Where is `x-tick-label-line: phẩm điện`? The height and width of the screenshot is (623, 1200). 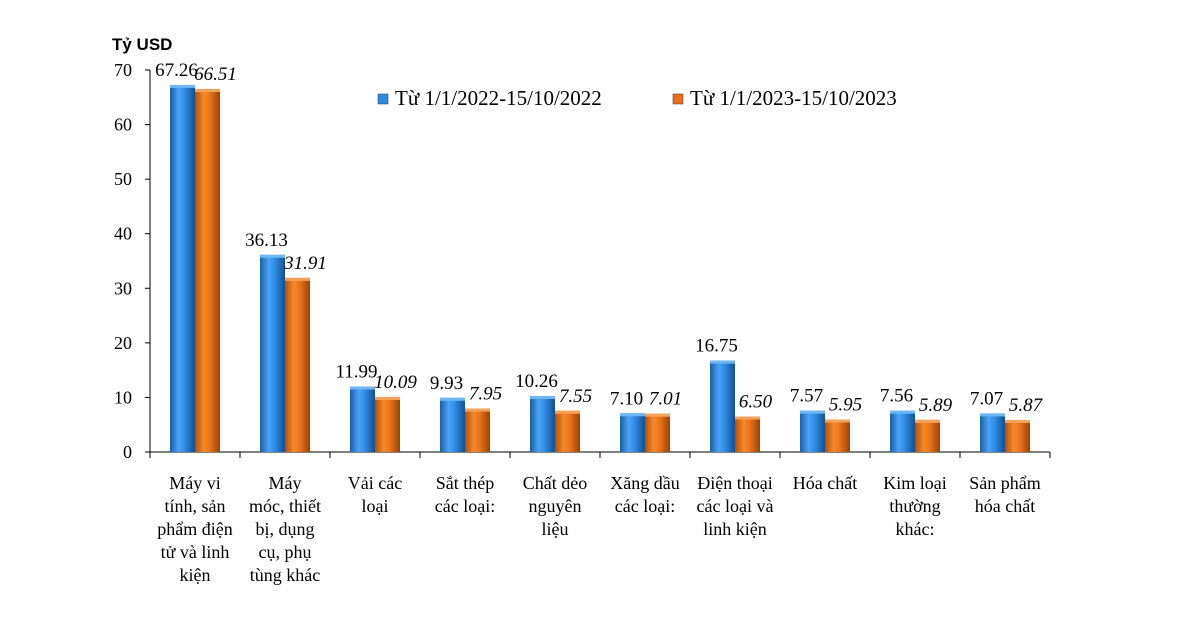 x-tick-label-line: phẩm điện is located at coordinates (194, 529).